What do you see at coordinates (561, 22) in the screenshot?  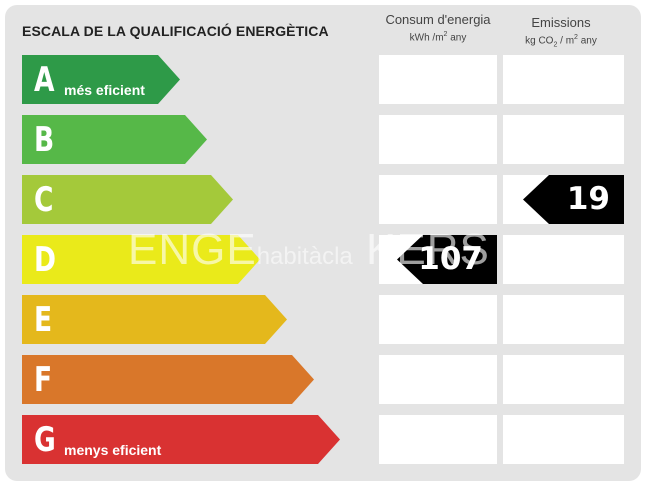 I see `emissions-label: Emissions` at bounding box center [561, 22].